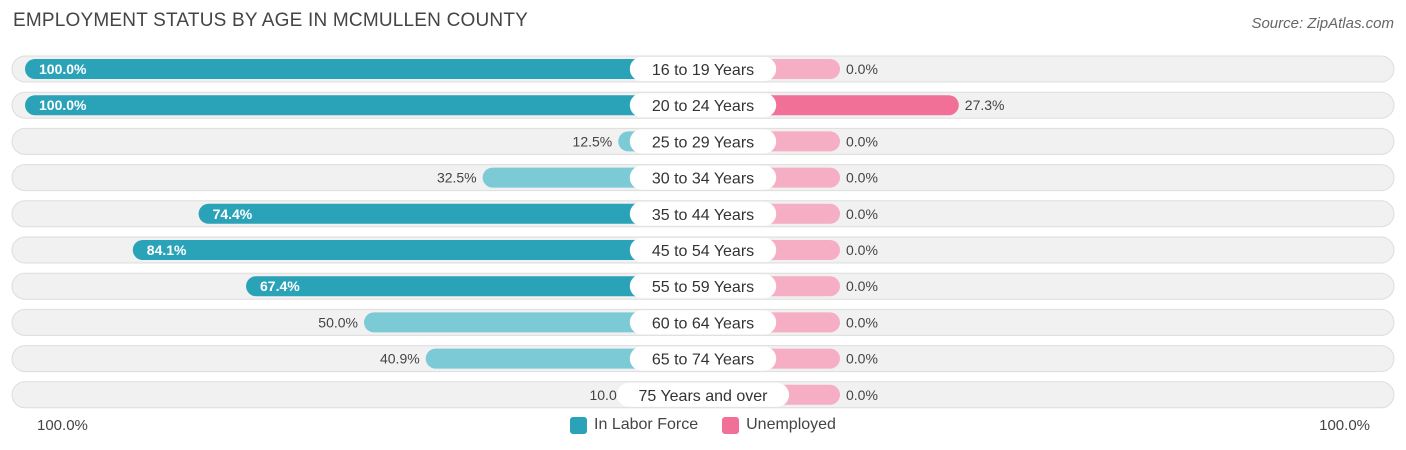  Describe the element at coordinates (731, 425) in the screenshot. I see `legend-swatch-unemployed` at that location.